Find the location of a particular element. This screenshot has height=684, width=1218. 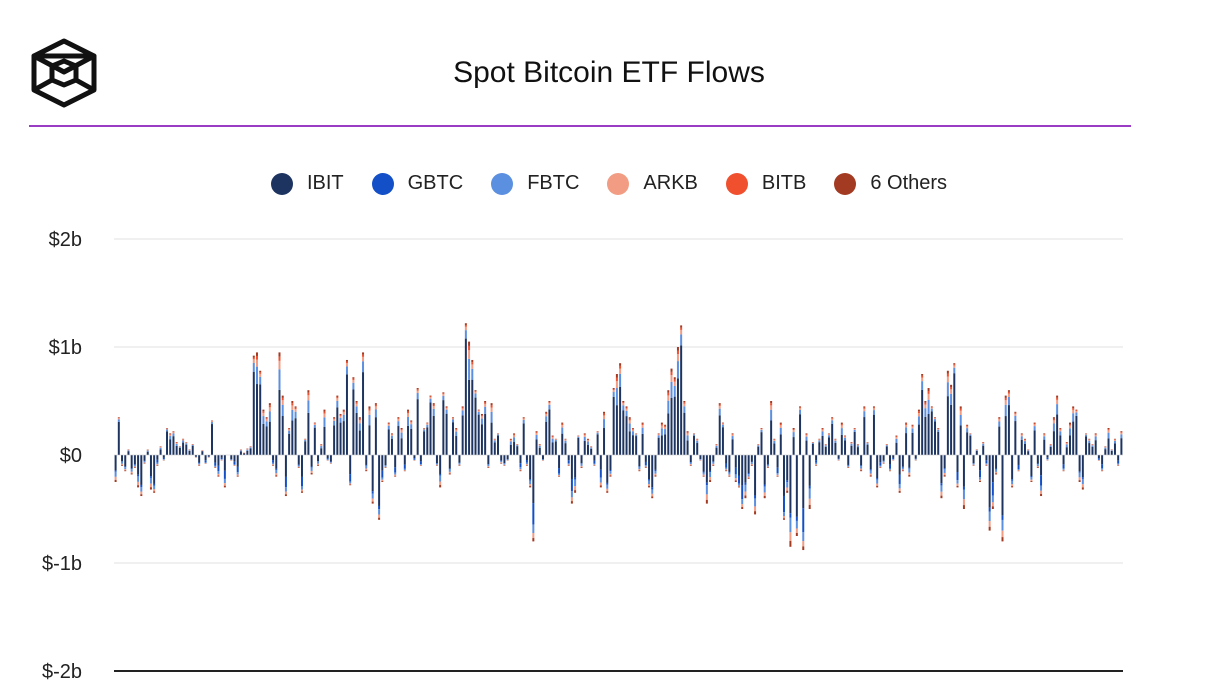

legend-item-others: 6 Others is located at coordinates (890, 183).